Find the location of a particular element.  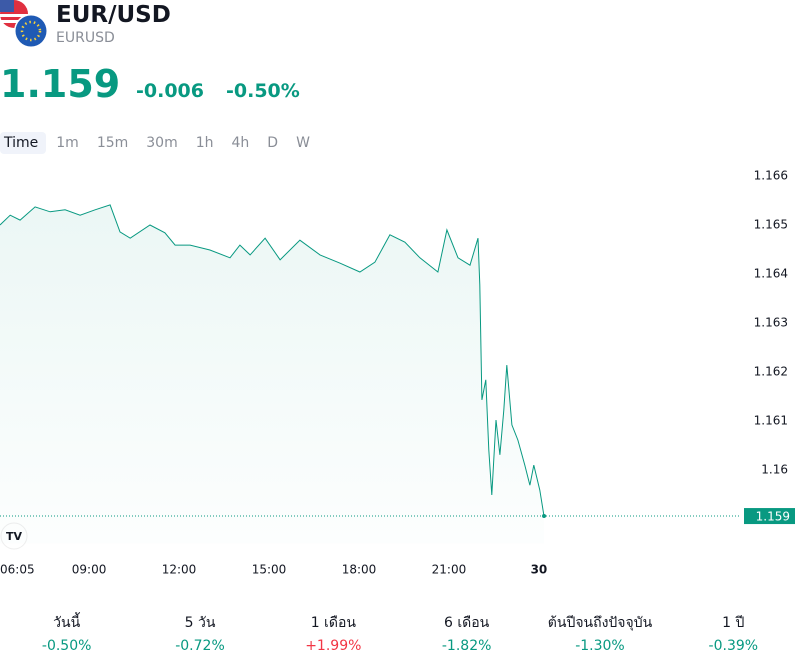

stat-label: 6 เดือน is located at coordinates (467, 623).